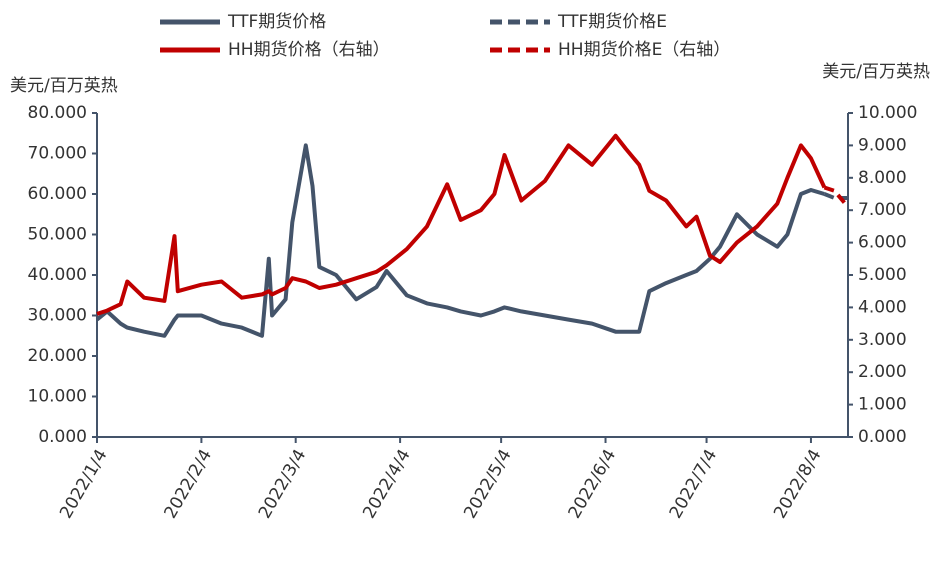 The height and width of the screenshot is (568, 940). I want to click on y-tick-label: 60.000, so click(57, 194).